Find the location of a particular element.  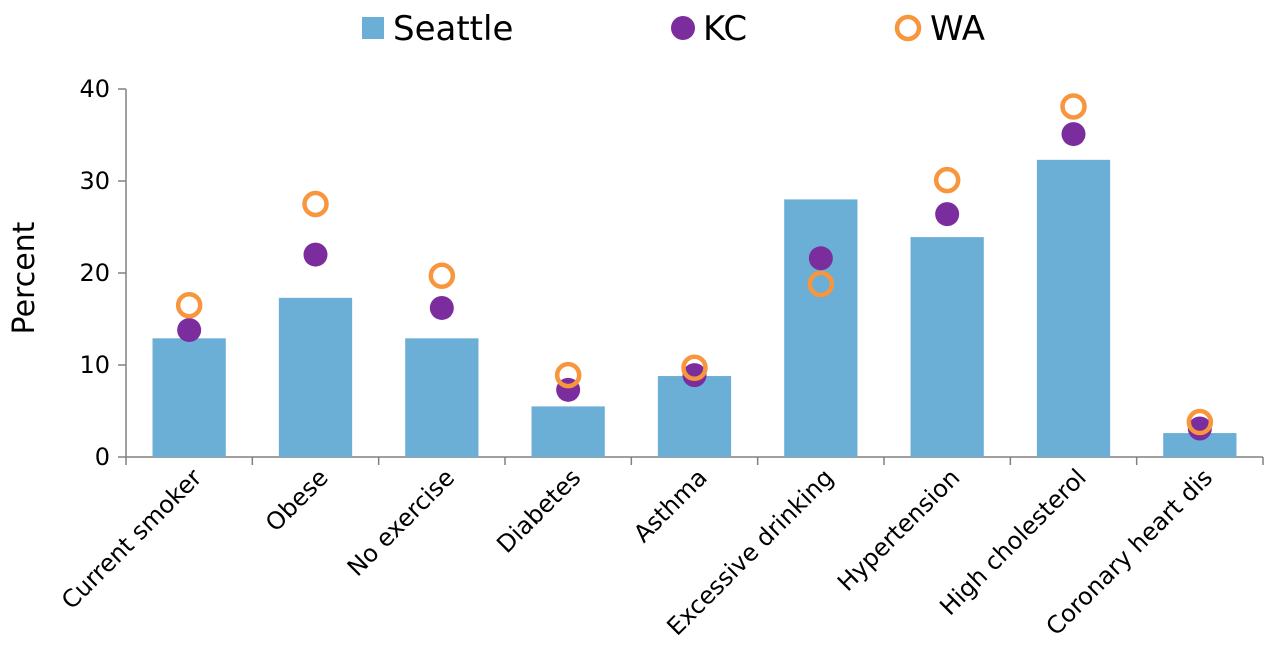

y-axis-title: Percent is located at coordinates (24, 277).